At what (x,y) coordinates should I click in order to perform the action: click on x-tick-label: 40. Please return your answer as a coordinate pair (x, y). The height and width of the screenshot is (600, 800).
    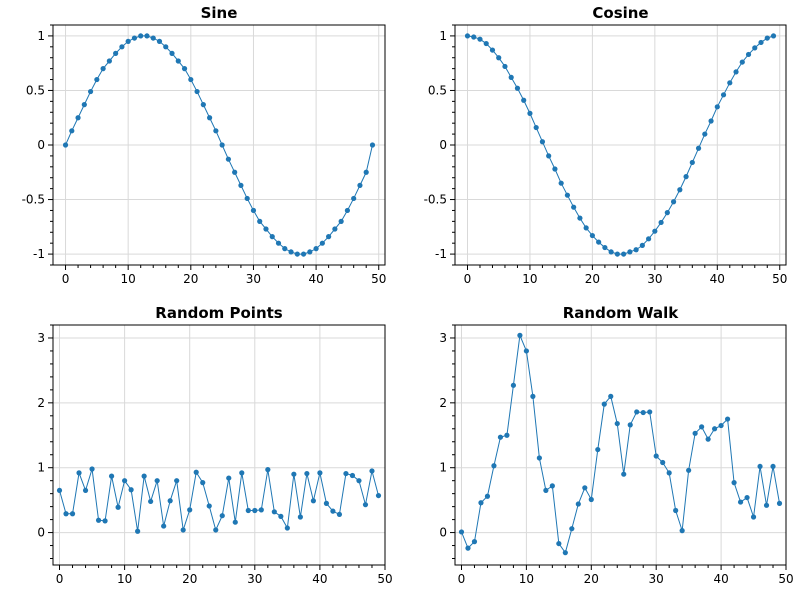
    Looking at the image, I should click on (717, 279).